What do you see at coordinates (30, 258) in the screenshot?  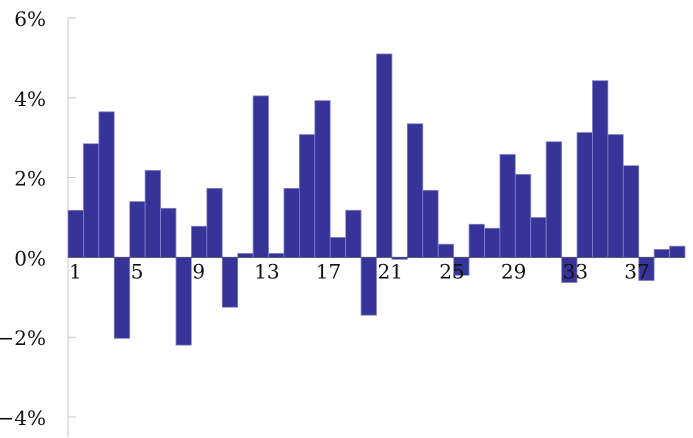 I see `y-tick-label: 0%` at bounding box center [30, 258].